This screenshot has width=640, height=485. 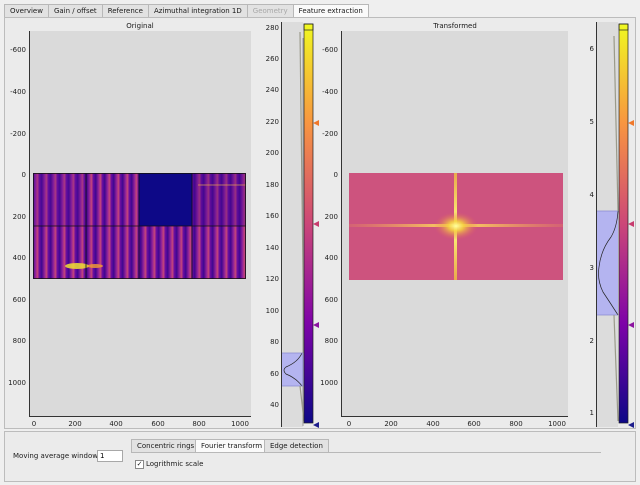 I want to click on tab-gain-offset: Gain / offset, so click(x=75, y=10).